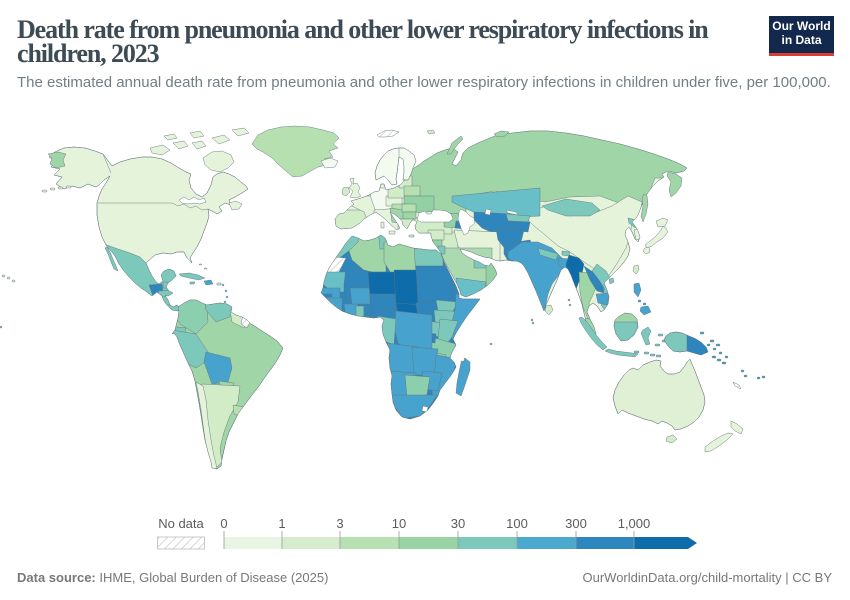 This screenshot has height=600, width=850. What do you see at coordinates (181, 523) in the screenshot?
I see `svg-text: No data` at bounding box center [181, 523].